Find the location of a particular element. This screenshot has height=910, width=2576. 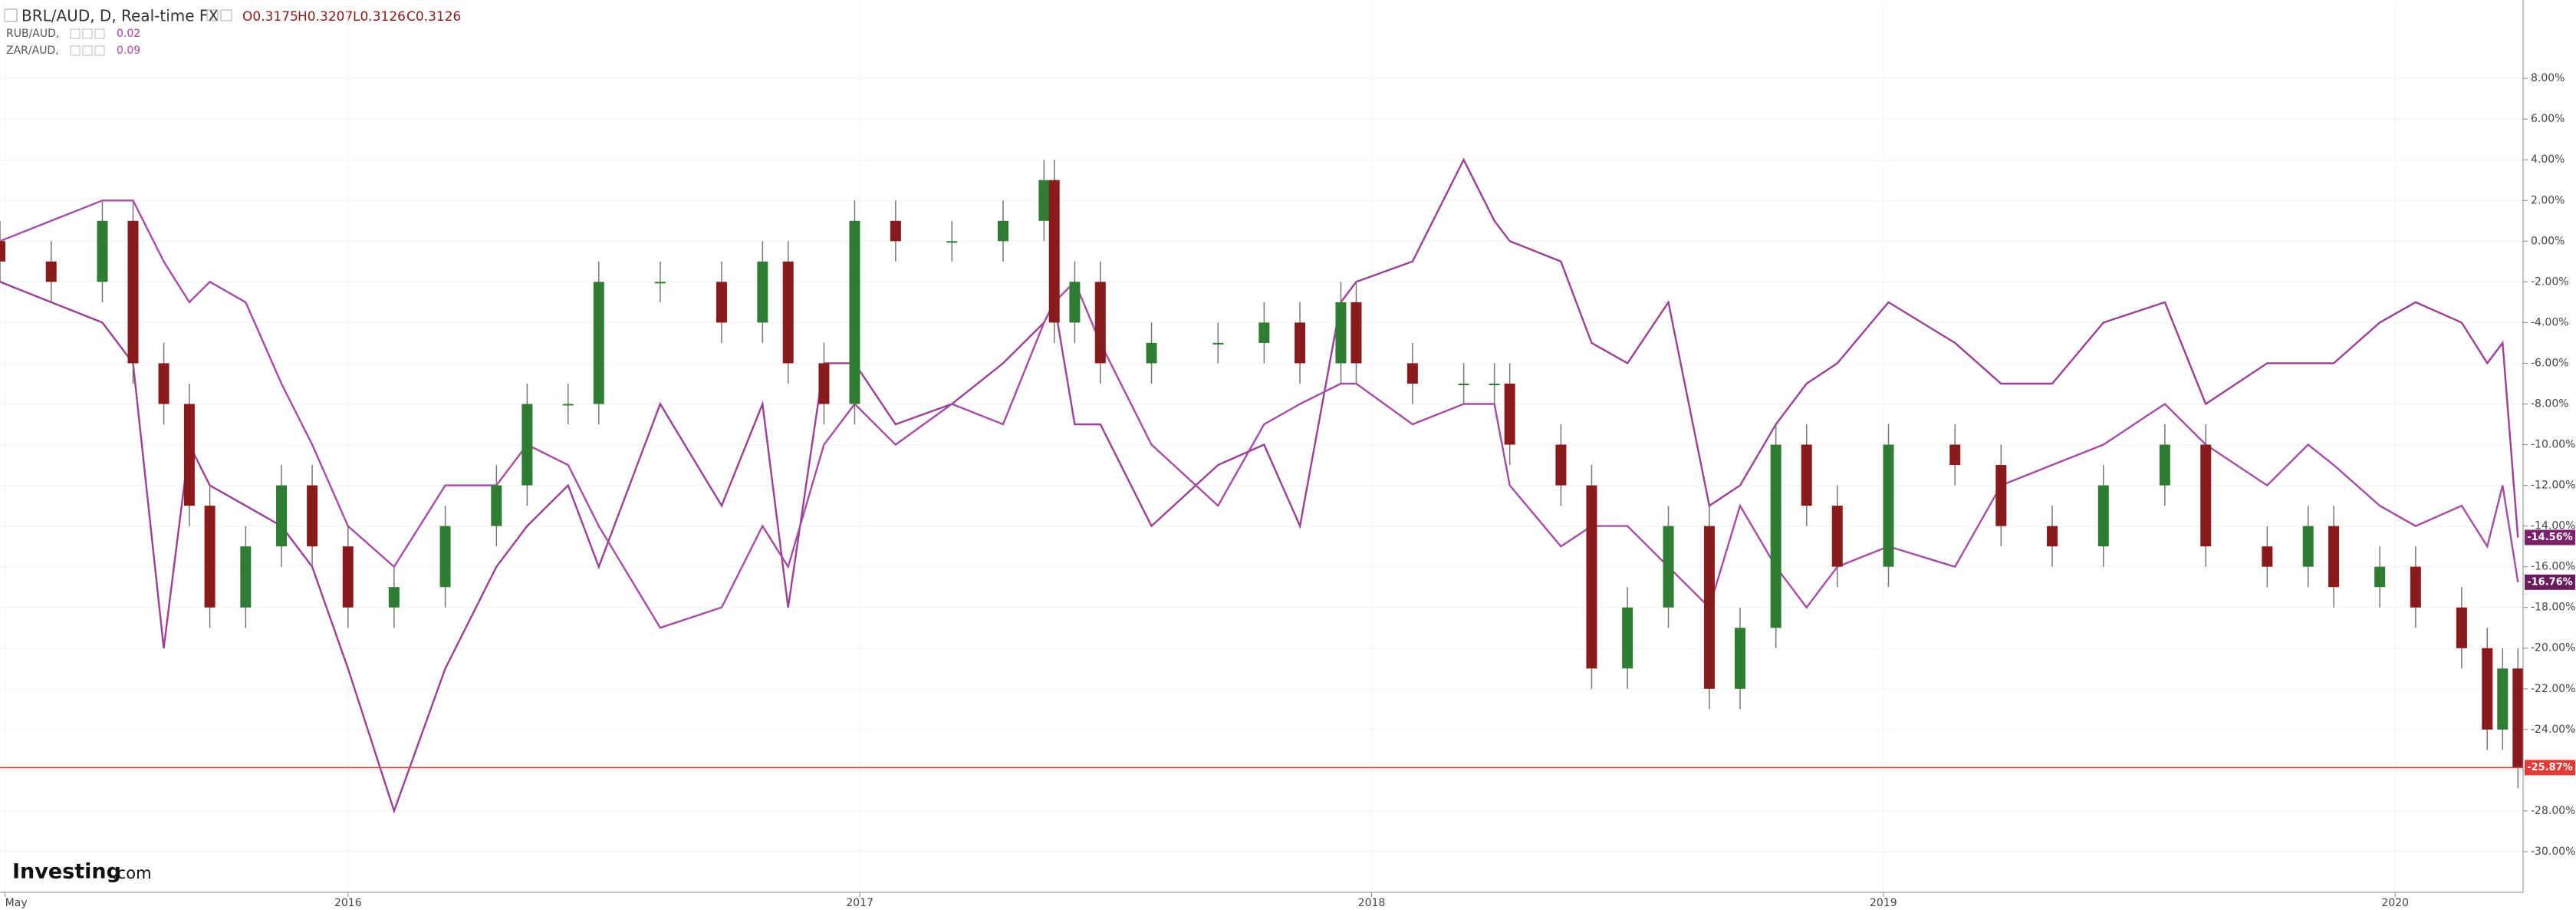

last-value-label: -16.76% is located at coordinates (2550, 582).